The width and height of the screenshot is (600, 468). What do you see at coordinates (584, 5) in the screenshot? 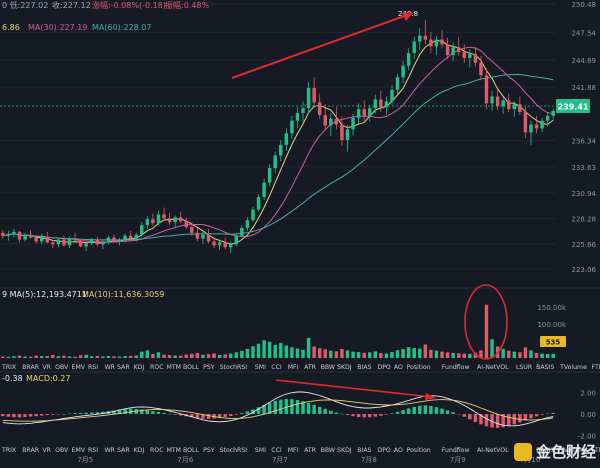
I see `price-tick-label: 250.48` at bounding box center [584, 5].